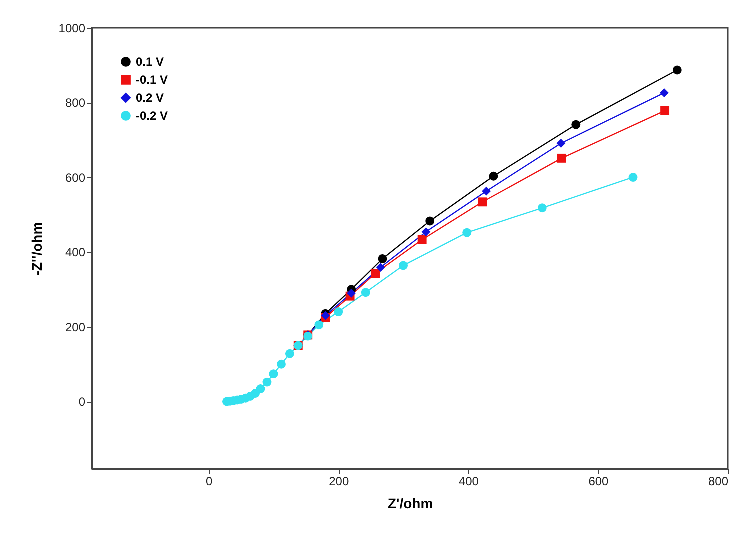  Describe the element at coordinates (469, 481) in the screenshot. I see `x-tick-label: 400` at that location.